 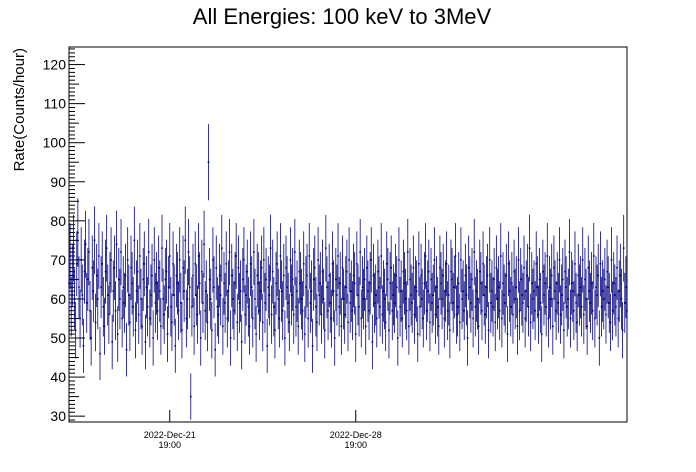 What do you see at coordinates (64, 236) in the screenshot?
I see `y-axis: 30 40 50 60 70 80 90 100 110 120` at bounding box center [64, 236].